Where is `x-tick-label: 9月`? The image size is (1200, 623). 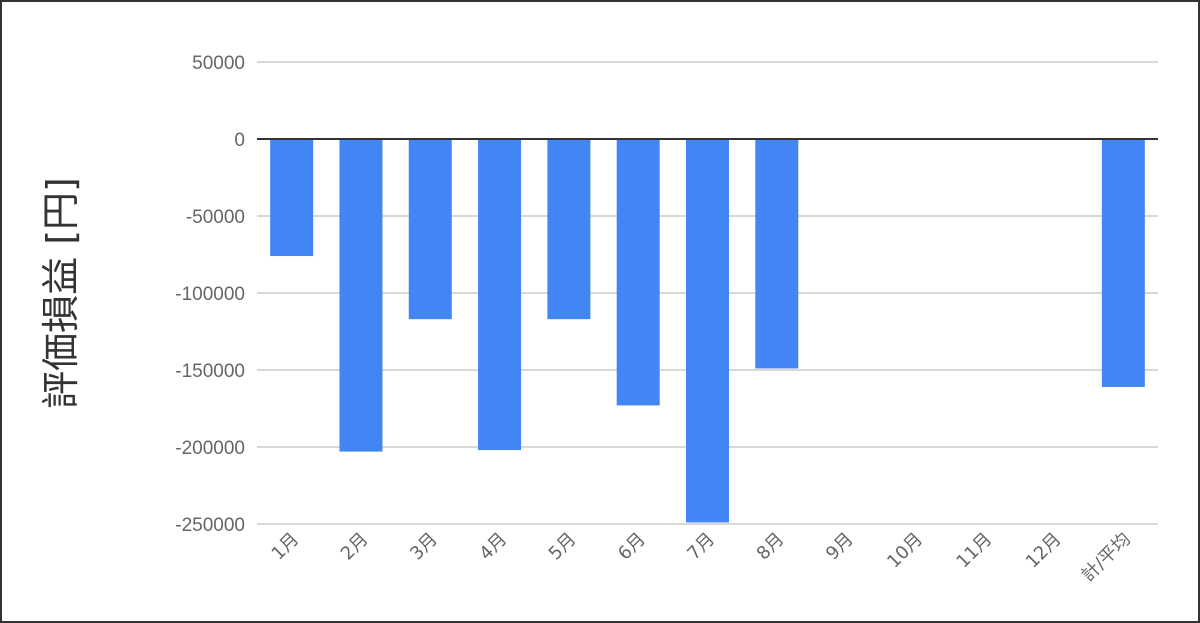
x-tick-label: 9月 is located at coordinates (840, 547).